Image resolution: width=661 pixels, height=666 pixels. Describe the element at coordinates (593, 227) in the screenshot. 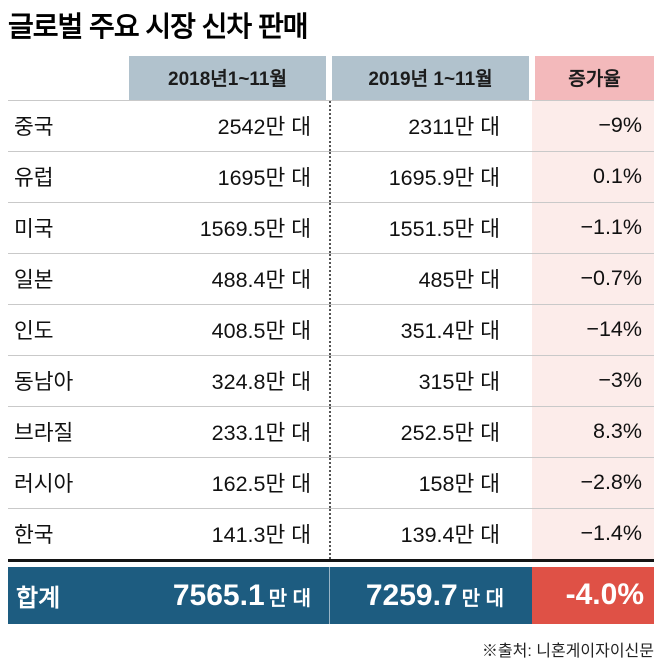

I see `growth-value: −1.1%` at that location.